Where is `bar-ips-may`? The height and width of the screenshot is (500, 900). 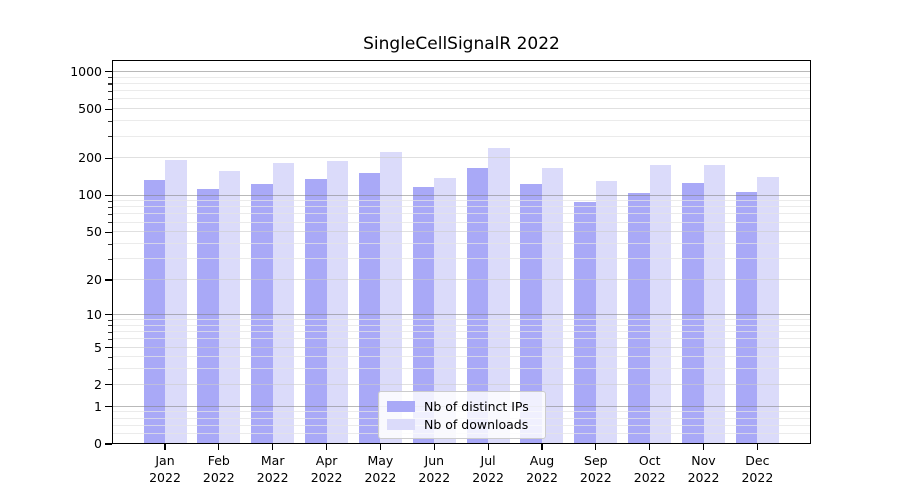 bar-ips-may is located at coordinates (369, 308).